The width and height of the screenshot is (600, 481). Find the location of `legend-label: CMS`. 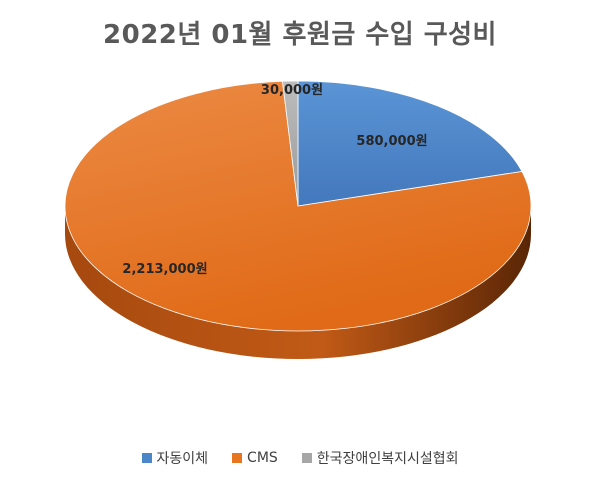

legend-label: CMS is located at coordinates (262, 458).